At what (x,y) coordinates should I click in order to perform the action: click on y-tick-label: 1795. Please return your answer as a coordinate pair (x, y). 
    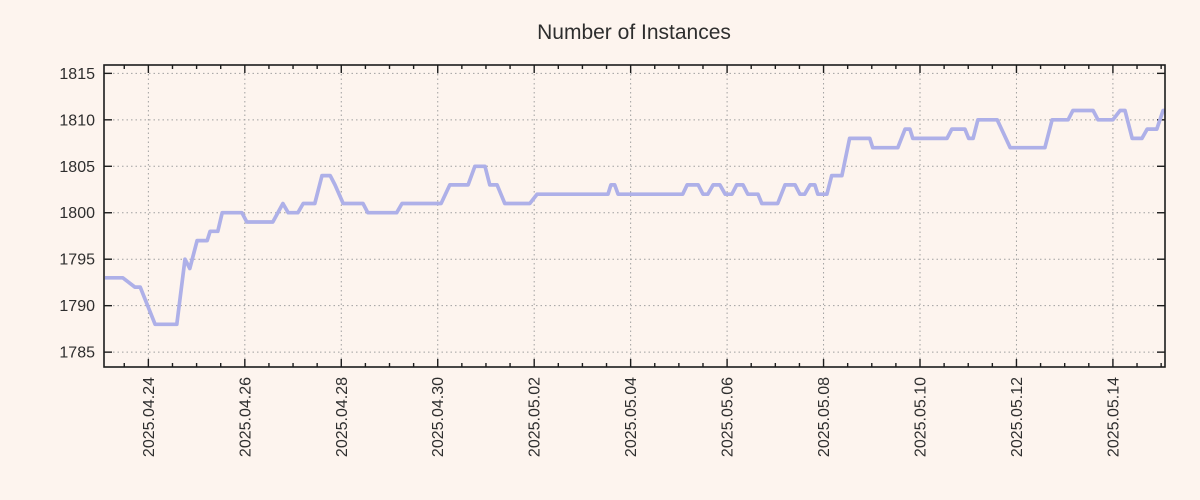
    Looking at the image, I should click on (77, 260).